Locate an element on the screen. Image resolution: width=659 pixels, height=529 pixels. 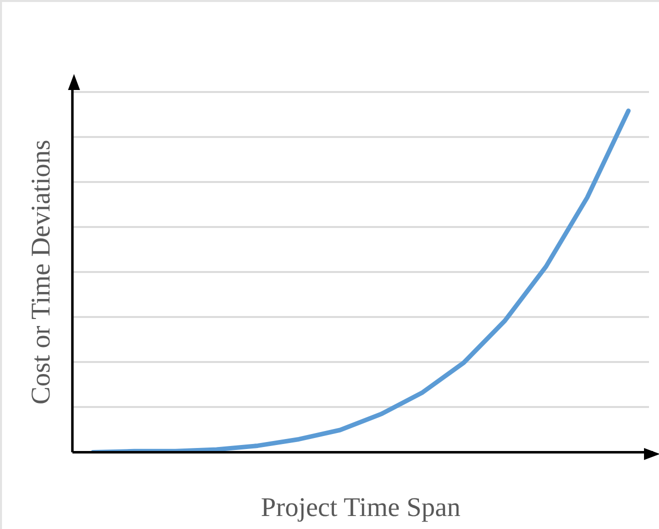
y-axis-title: Cost or Time Deviations is located at coordinates (40, 272).